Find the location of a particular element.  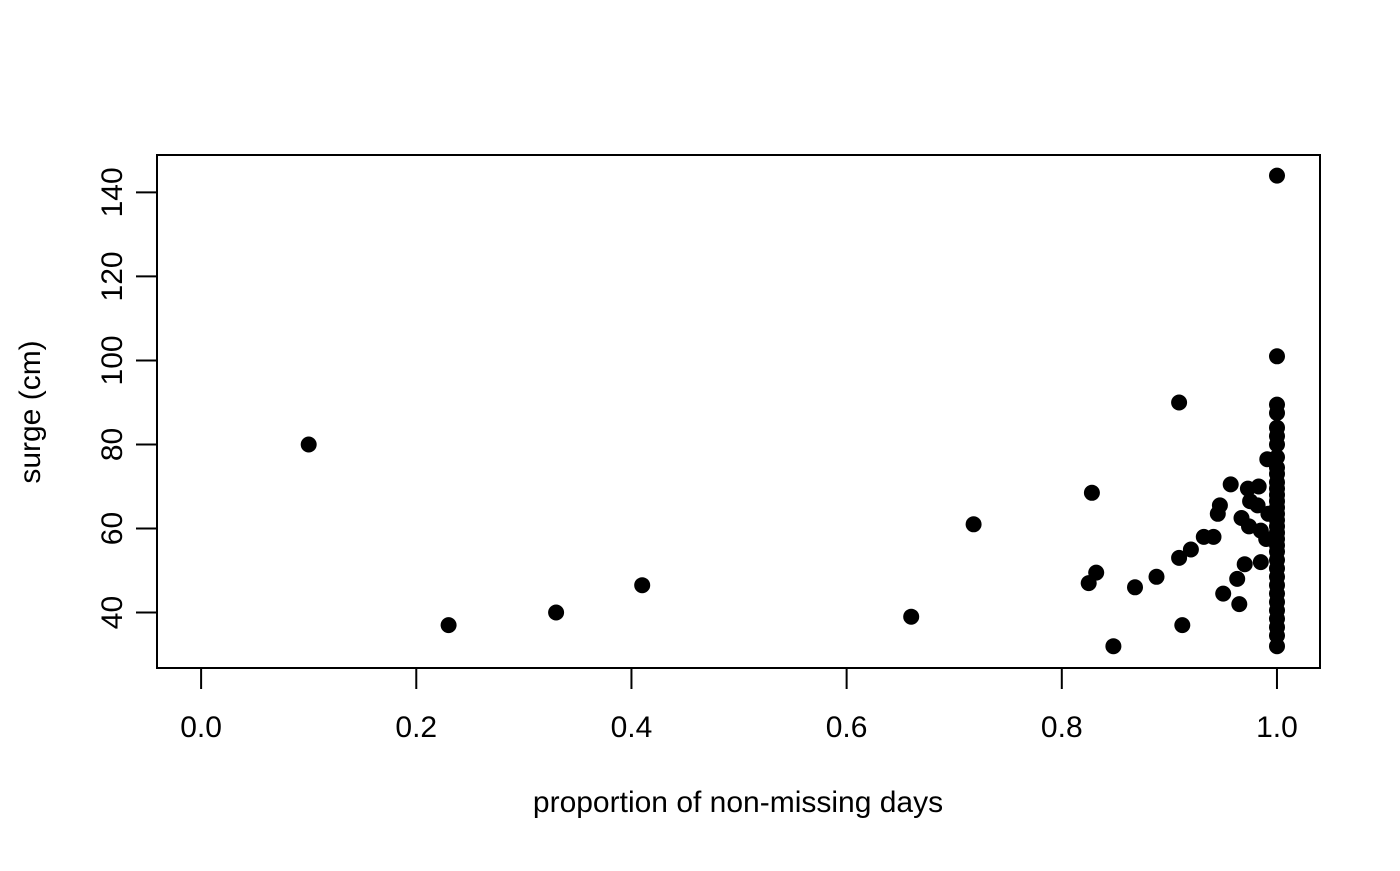

y-axis: 40 60 80 100 120 140 is located at coordinates (126, 398).